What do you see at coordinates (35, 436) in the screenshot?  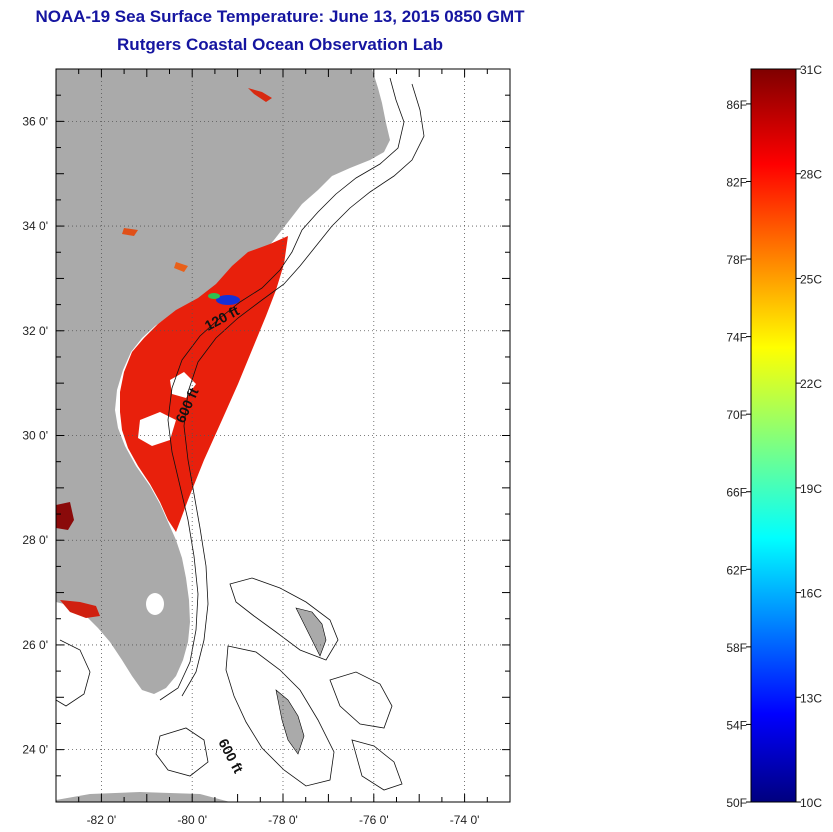 I see `lat-tick-label: 30 0'` at bounding box center [35, 436].